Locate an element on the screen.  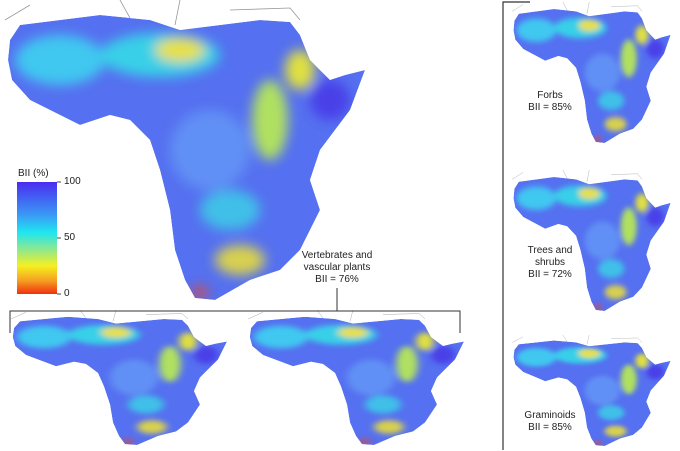
forbs-bii: BII = 85% is located at coordinates (550, 107).